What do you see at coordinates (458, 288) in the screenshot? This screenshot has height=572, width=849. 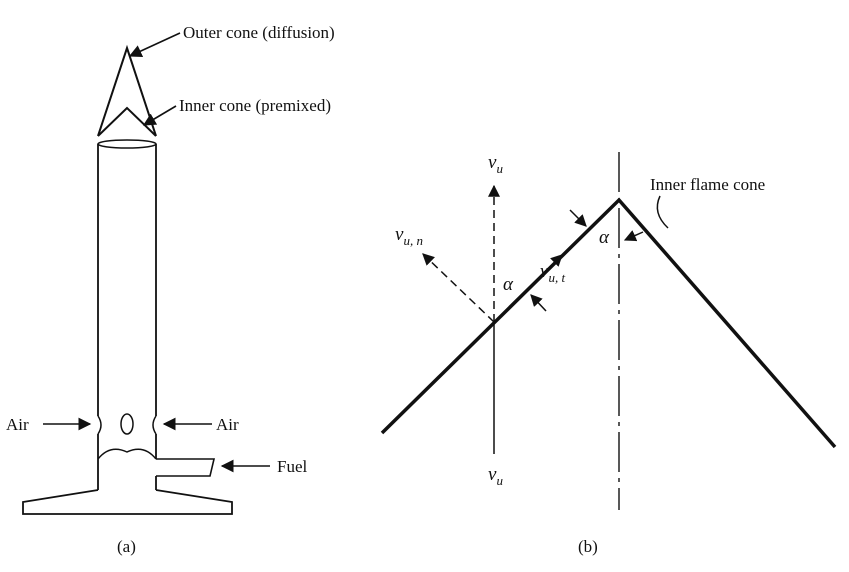 I see `vun-arrow` at bounding box center [458, 288].